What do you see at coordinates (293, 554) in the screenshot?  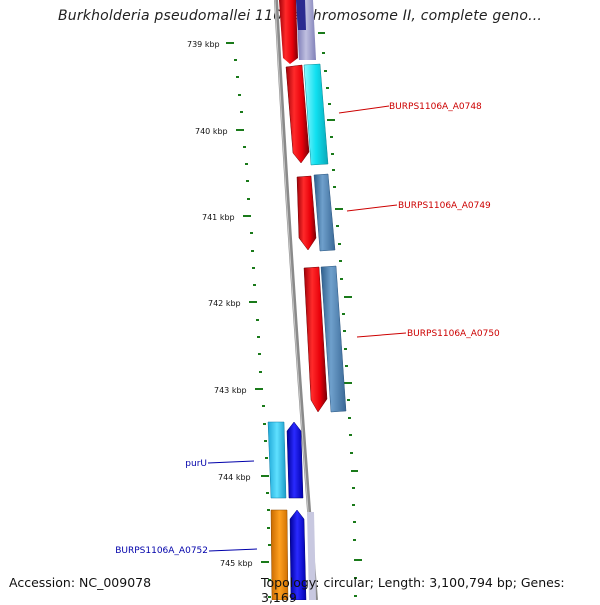 I see `gene-feature-A0752` at bounding box center [293, 554].